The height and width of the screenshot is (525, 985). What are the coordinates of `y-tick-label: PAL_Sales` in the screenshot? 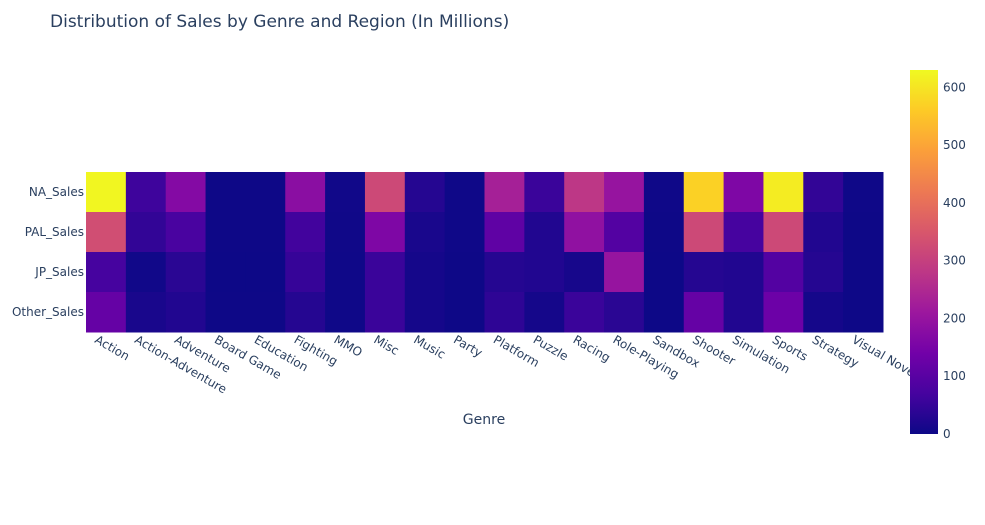 It's located at (54, 232).